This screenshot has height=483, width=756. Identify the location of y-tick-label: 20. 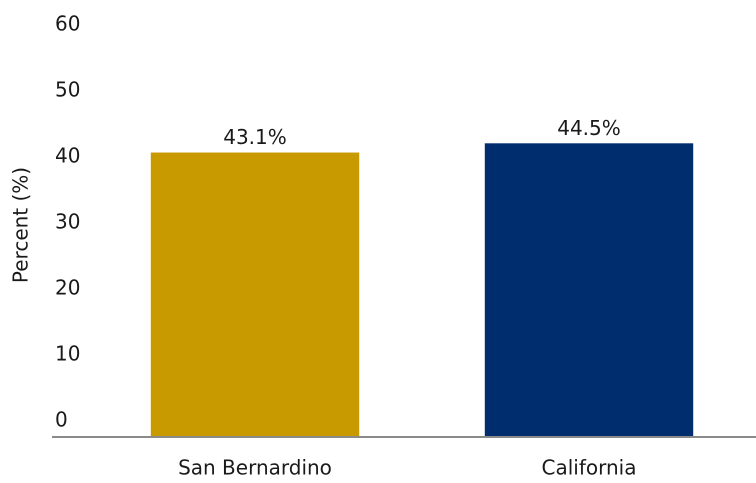
(67, 288).